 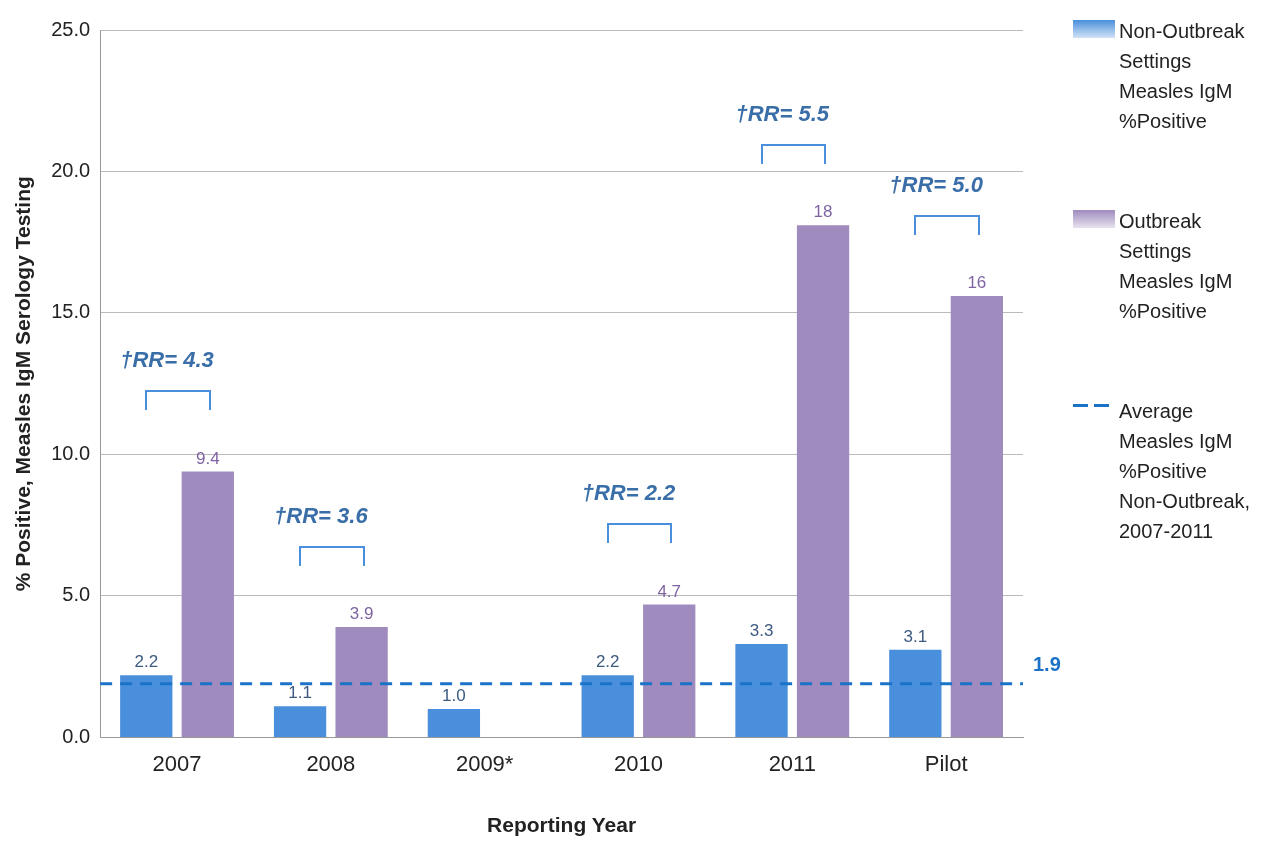 I want to click on y-tick-label: 20.0, so click(x=71, y=170).